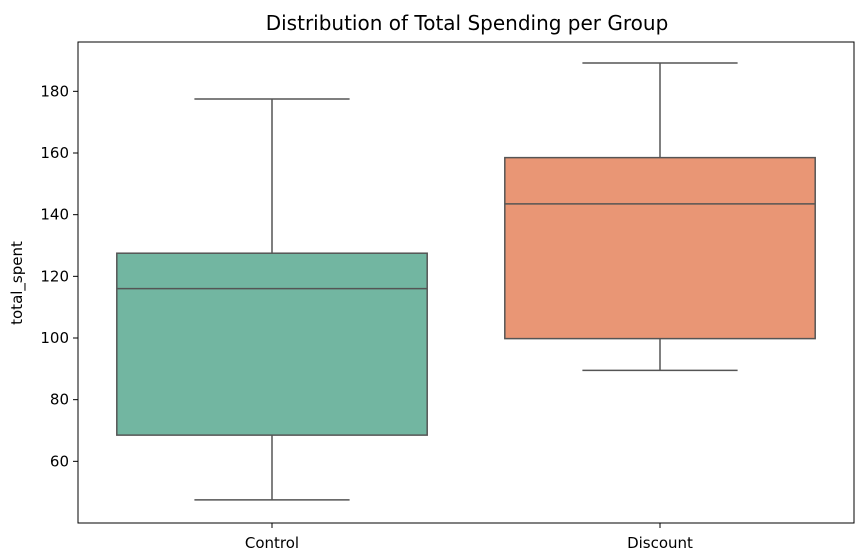 The image size is (860, 556). I want to click on y-tick-label: 80, so click(59, 400).